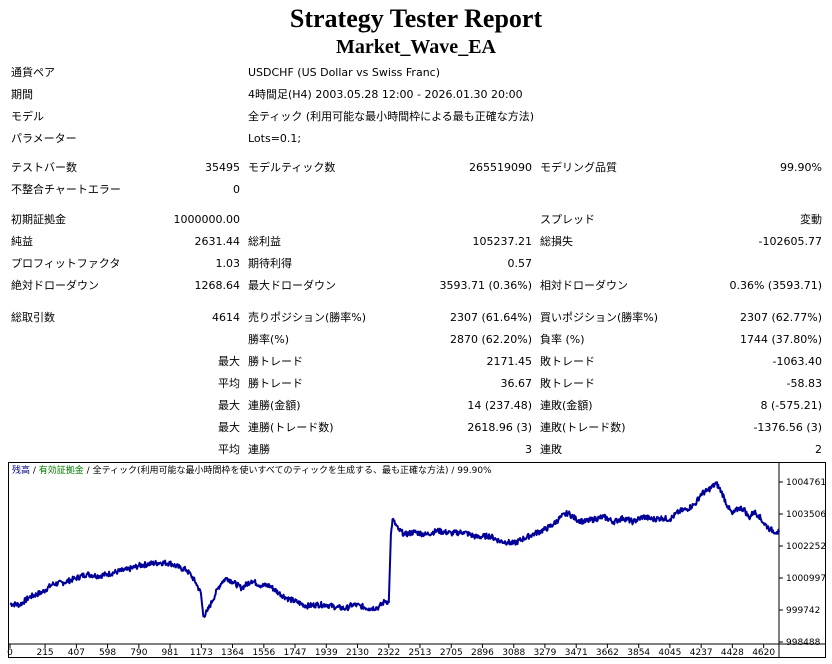 The image size is (832, 664). I want to click on initial-deposit-label: 初期証拠金, so click(38, 219).